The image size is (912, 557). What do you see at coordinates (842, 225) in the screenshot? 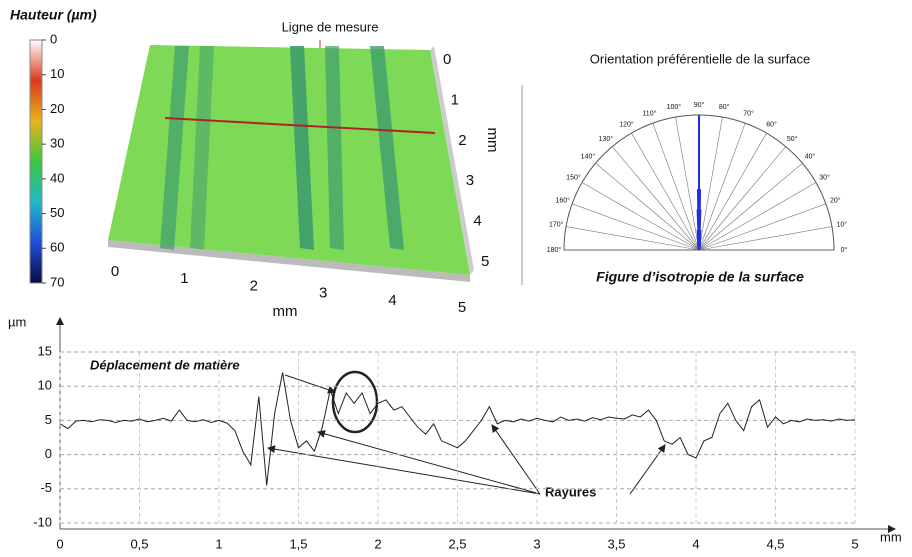
I see `angle-label: 10°` at bounding box center [842, 225].